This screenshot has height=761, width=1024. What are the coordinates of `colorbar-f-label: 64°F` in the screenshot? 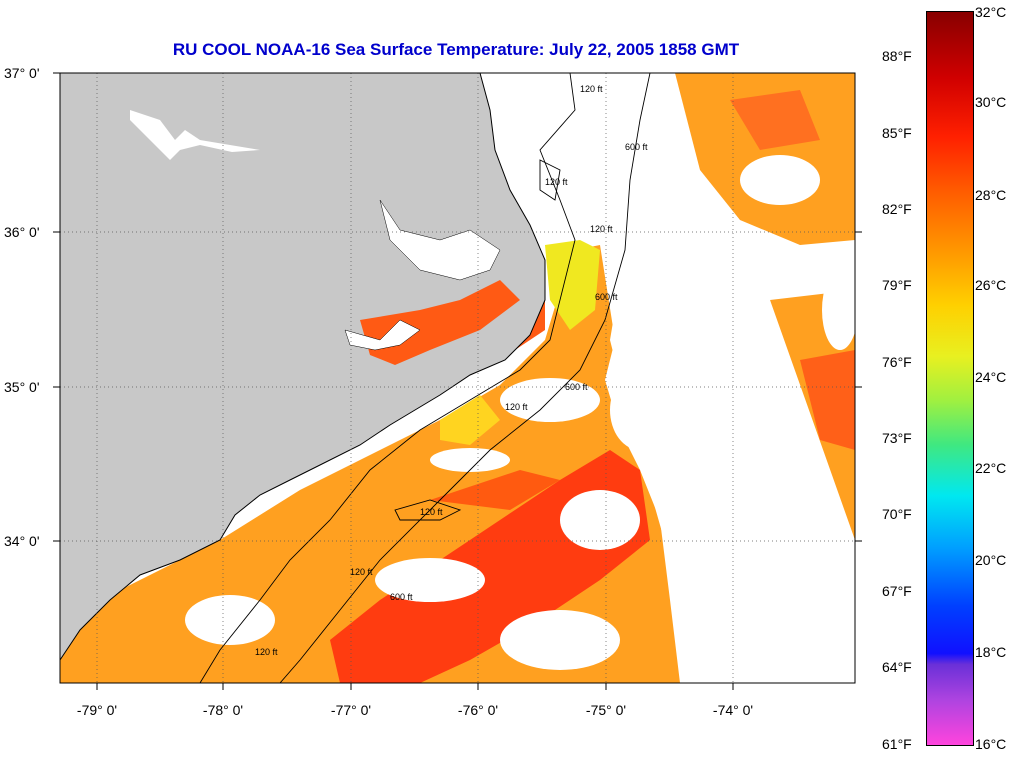 It's located at (897, 667).